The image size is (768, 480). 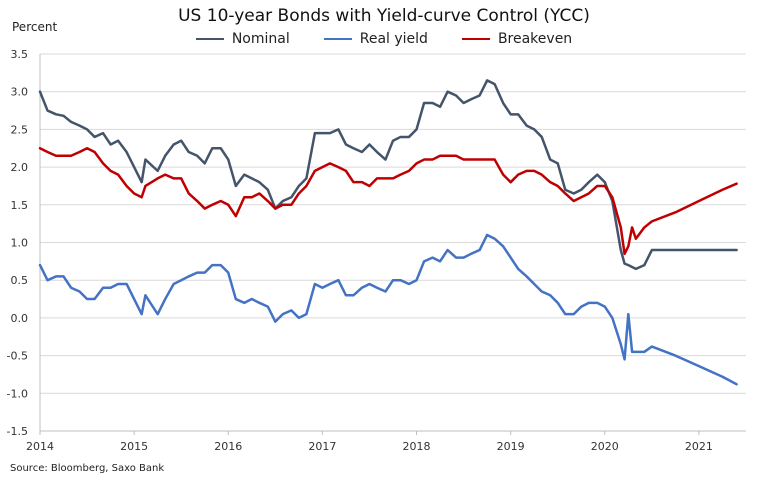 What do you see at coordinates (87, 468) in the screenshot?
I see `source-note: Source: Bloomberg, Saxo Bank` at bounding box center [87, 468].